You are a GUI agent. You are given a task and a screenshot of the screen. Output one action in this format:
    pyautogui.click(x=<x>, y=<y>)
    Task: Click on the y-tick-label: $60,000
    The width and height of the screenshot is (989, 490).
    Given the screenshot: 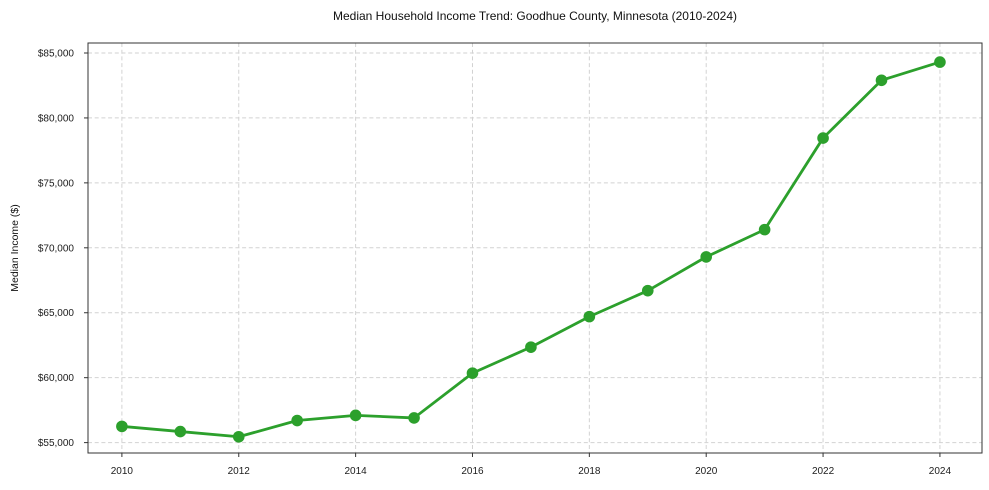 What is the action you would take?
    pyautogui.click(x=56, y=378)
    